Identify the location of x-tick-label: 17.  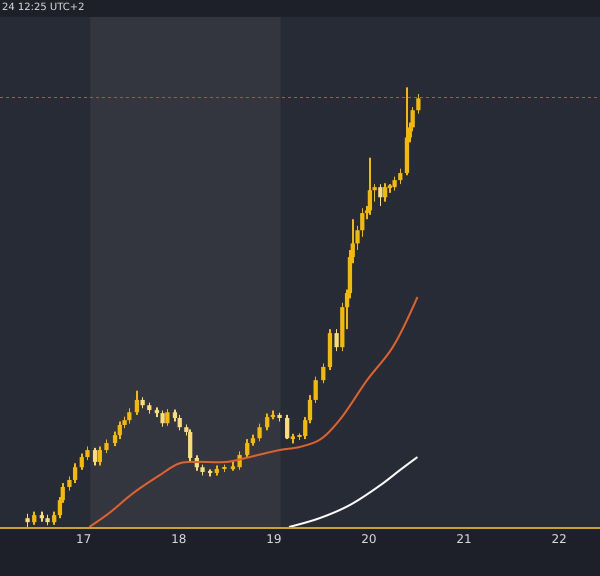
(84, 539).